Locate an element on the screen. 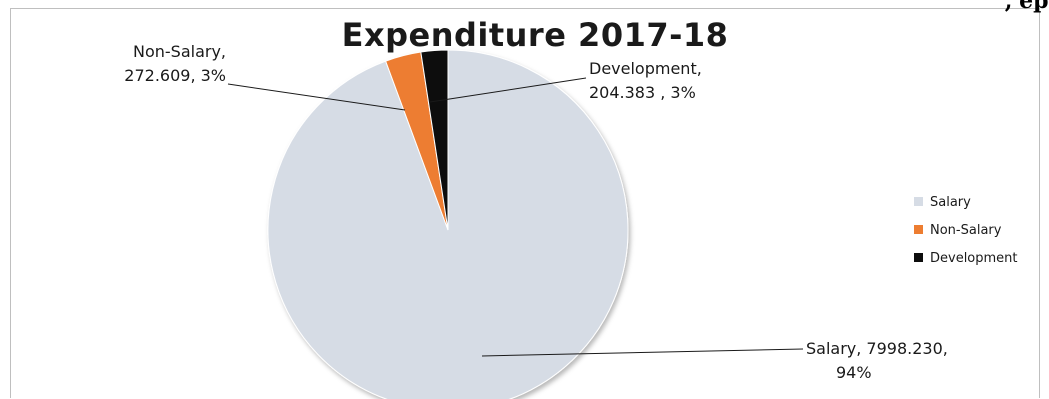 This screenshot has height=399, width=1049. leader-line-development is located at coordinates (508, 90).